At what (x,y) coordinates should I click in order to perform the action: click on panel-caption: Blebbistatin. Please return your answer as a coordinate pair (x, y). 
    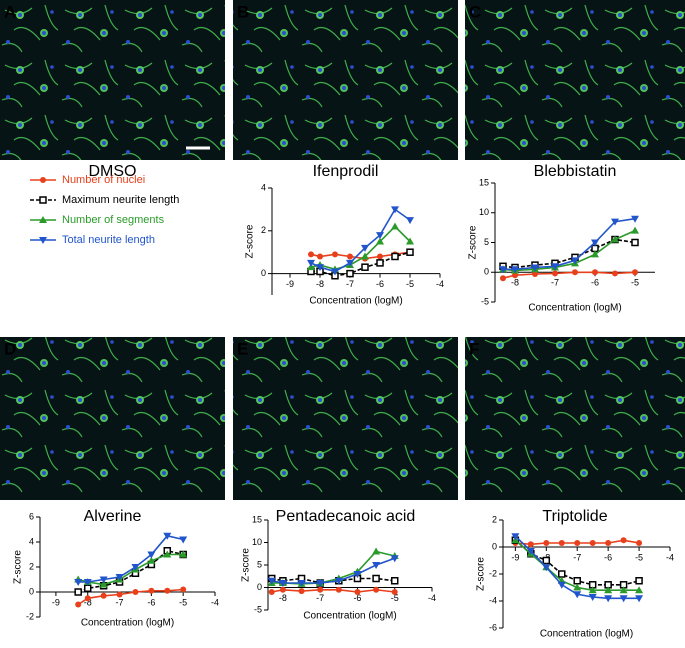
    Looking at the image, I should click on (575, 171).